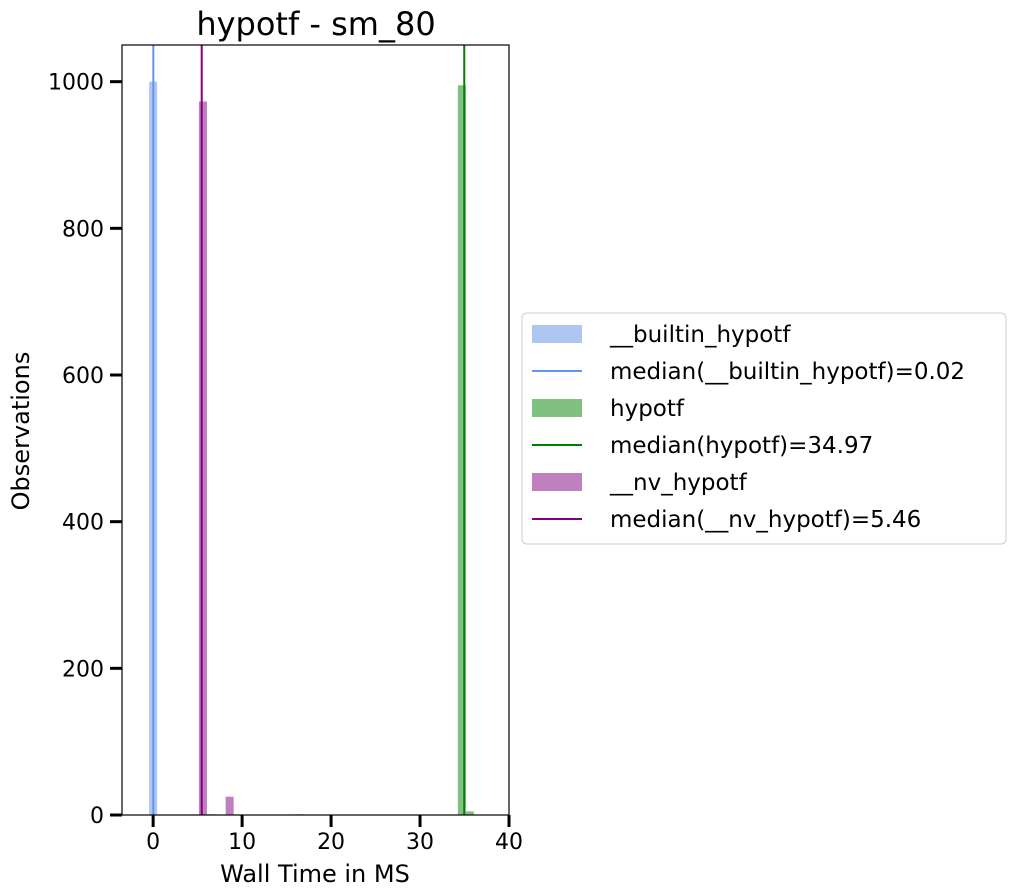  Describe the element at coordinates (153, 842) in the screenshot. I see `x-tick-label: 0` at that location.